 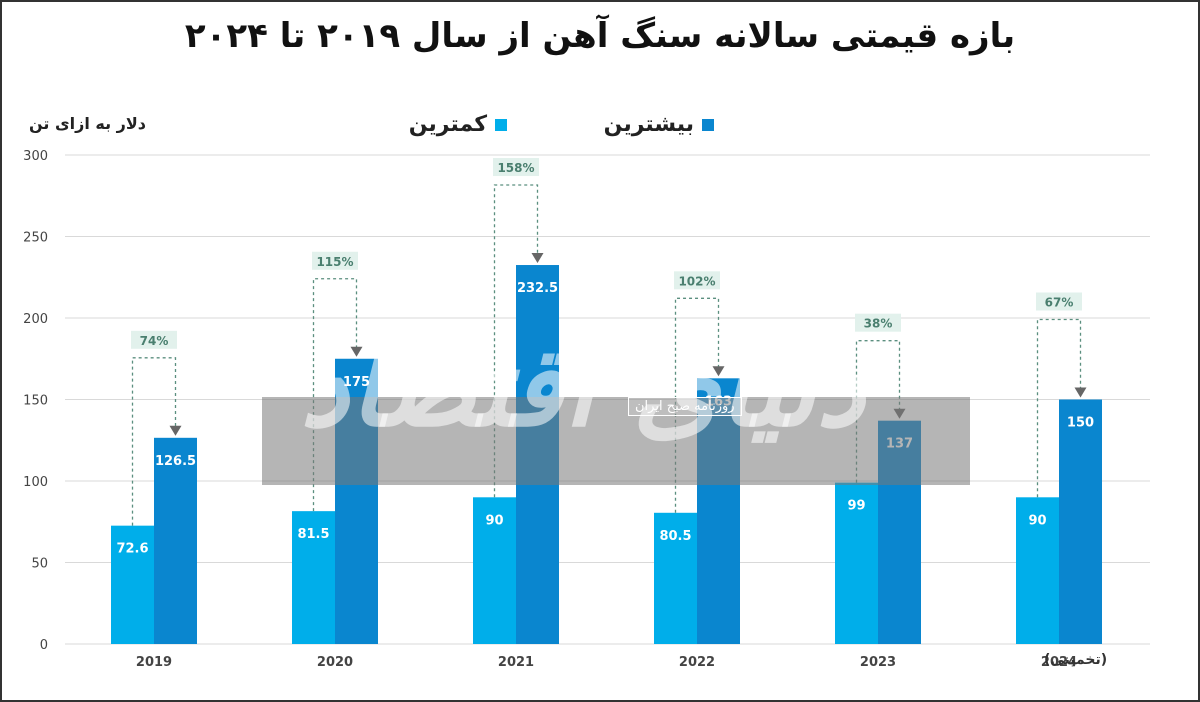 What do you see at coordinates (35, 156) in the screenshot?
I see `y-tick-label: 300` at bounding box center [35, 156].